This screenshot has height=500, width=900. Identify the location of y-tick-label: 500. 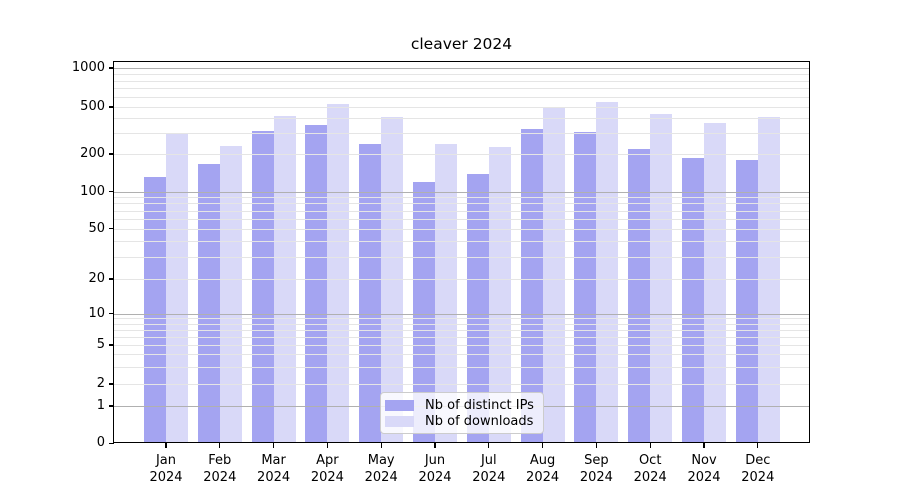
(92, 106).